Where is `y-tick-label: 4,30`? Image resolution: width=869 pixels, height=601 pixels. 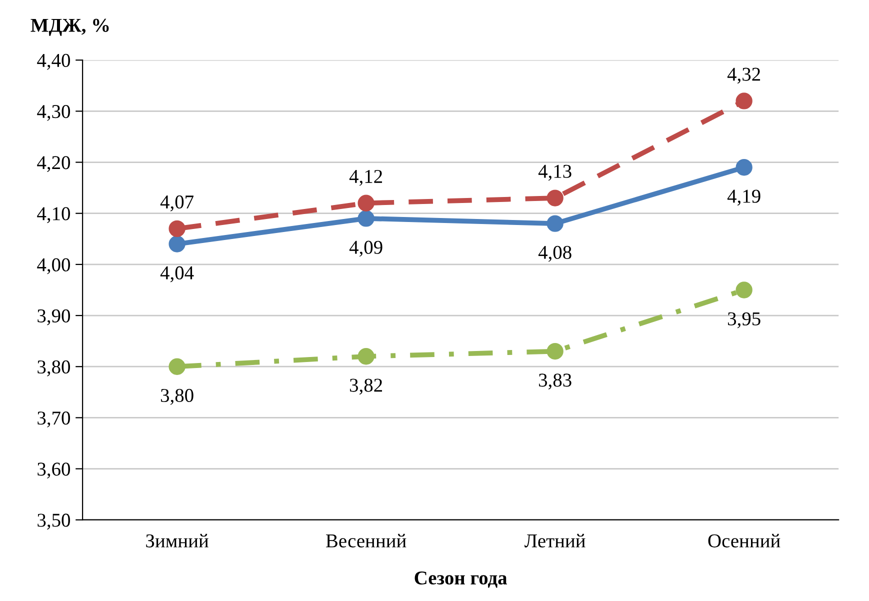
y-tick-label: 4,30 is located at coordinates (53, 113).